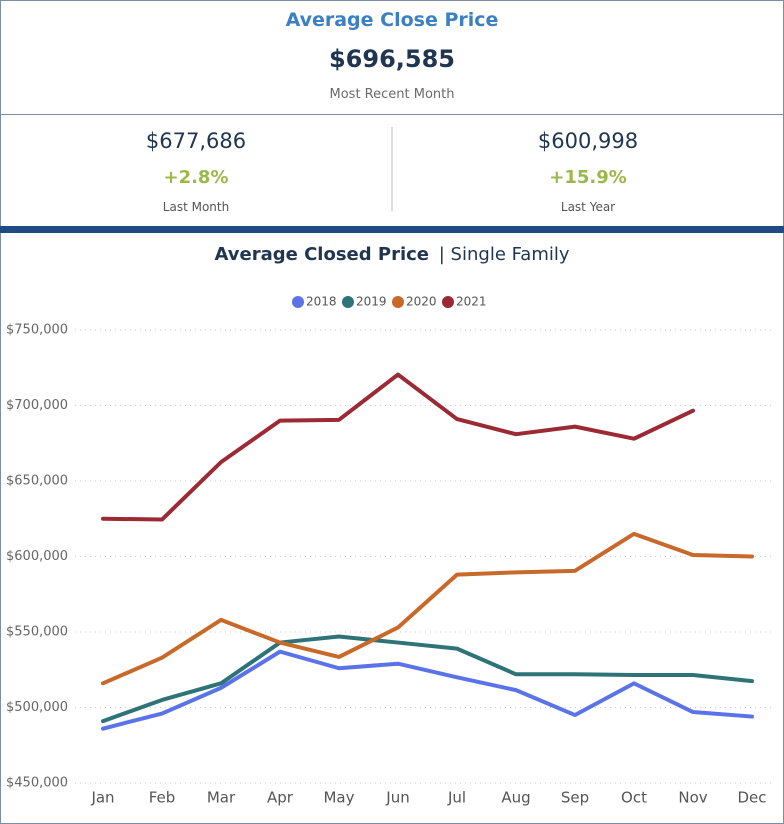  I want to click on last-year-card: $600,998 +15.9% Last Year, so click(588, 170).